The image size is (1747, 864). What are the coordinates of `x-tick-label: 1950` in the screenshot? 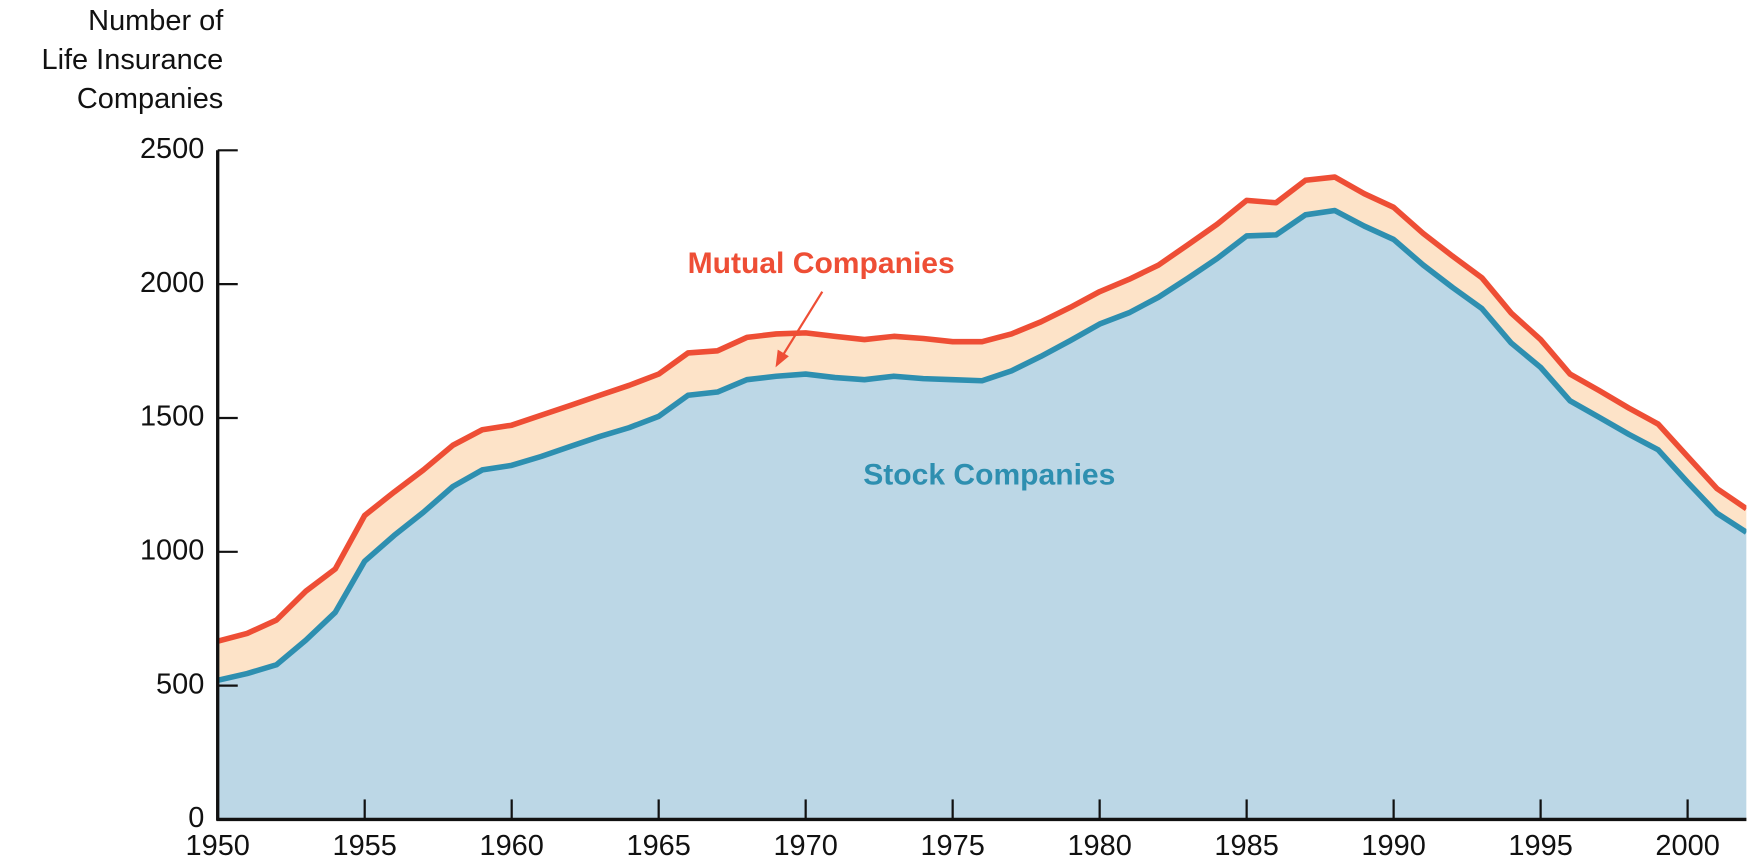 It's located at (218, 846).